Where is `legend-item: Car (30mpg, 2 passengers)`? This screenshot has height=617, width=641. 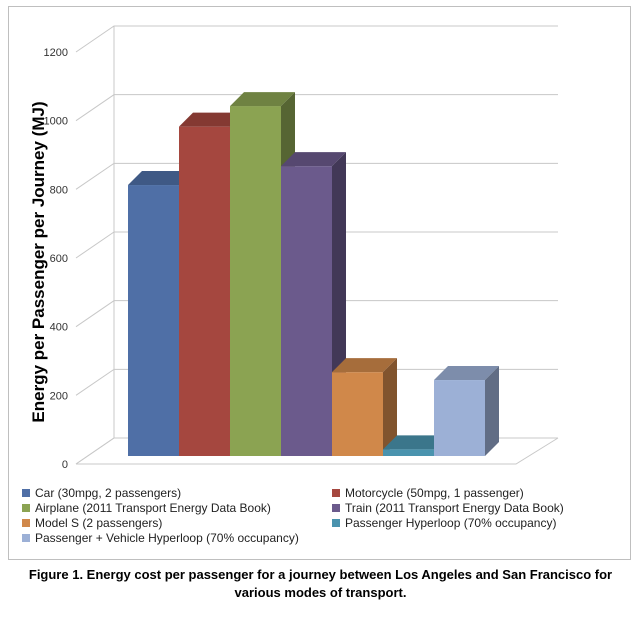
legend-item: Car (30mpg, 2 passengers) is located at coordinates (101, 493).